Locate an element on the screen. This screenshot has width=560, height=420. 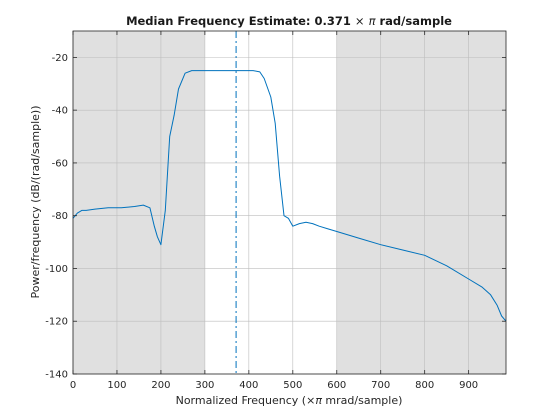
x-axis-label: Normalized Frequency (×π mrad/sample) is located at coordinates (289, 400).